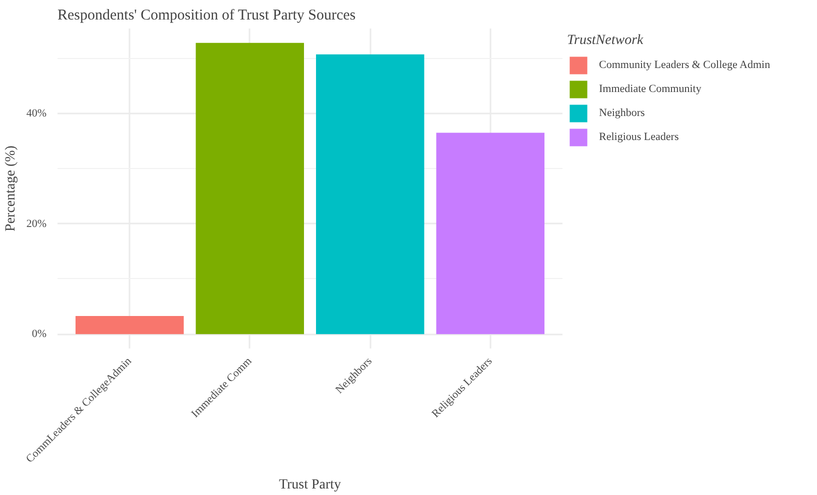 The width and height of the screenshot is (817, 495). What do you see at coordinates (36, 113) in the screenshot?
I see `y-tick-label: 40%` at bounding box center [36, 113].